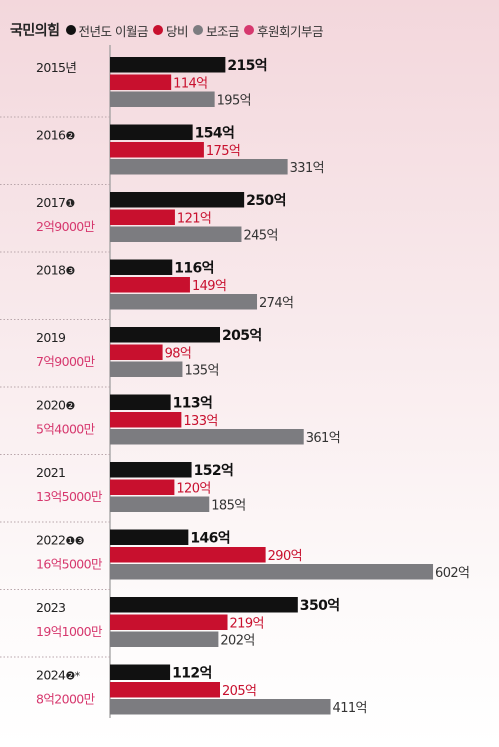 The width and height of the screenshot is (499, 747). I want to click on value-label-carryover: 154억, so click(215, 134).